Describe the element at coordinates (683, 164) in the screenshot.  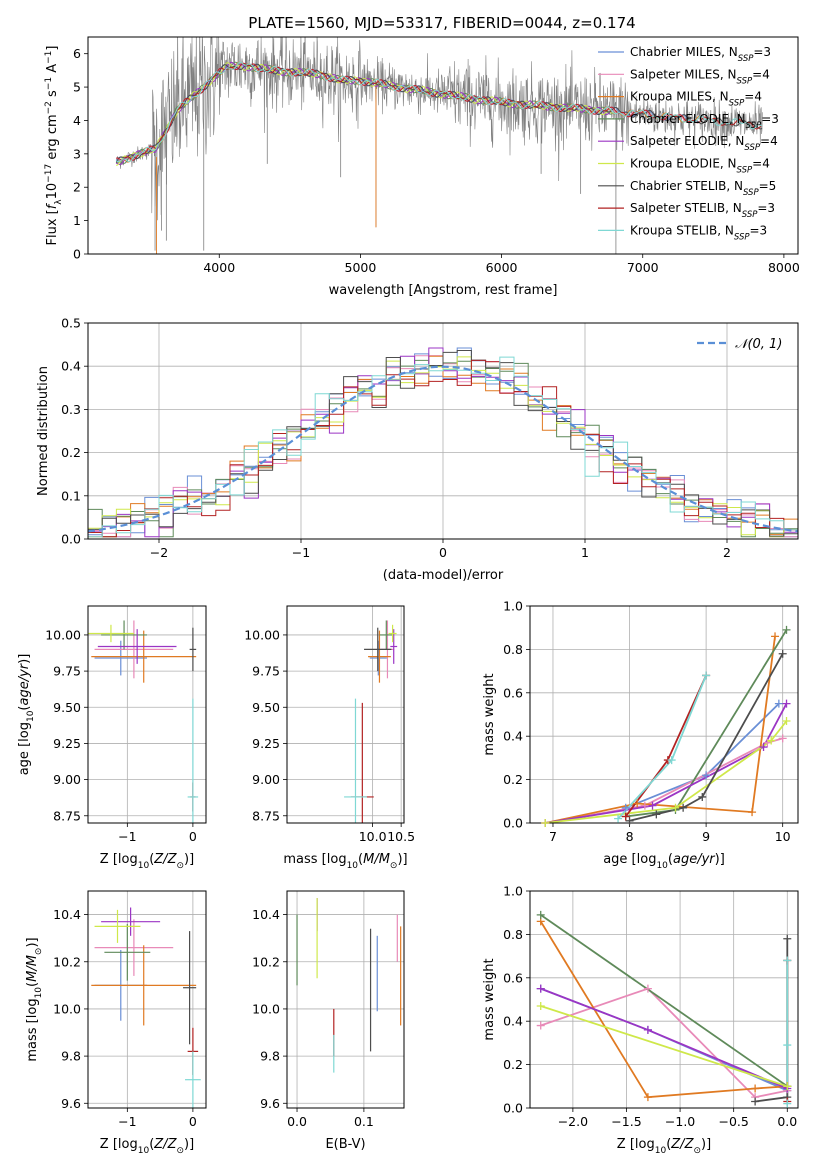
I see `legend-model: Kroupa ELODIE, N` at that location.